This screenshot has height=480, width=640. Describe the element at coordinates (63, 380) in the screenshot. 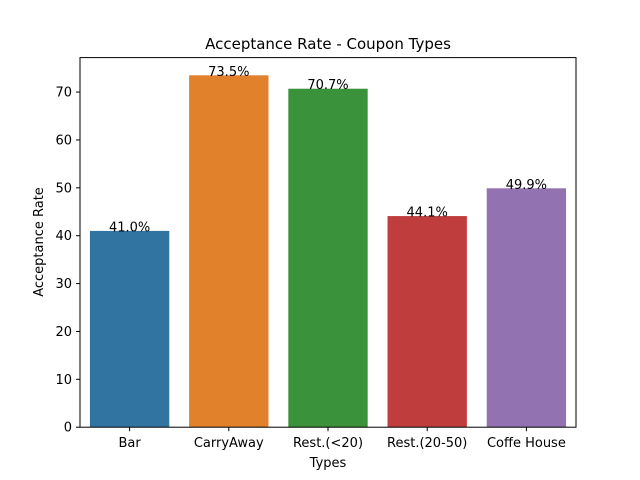

I see `y-tick-label-1: 10` at that location.